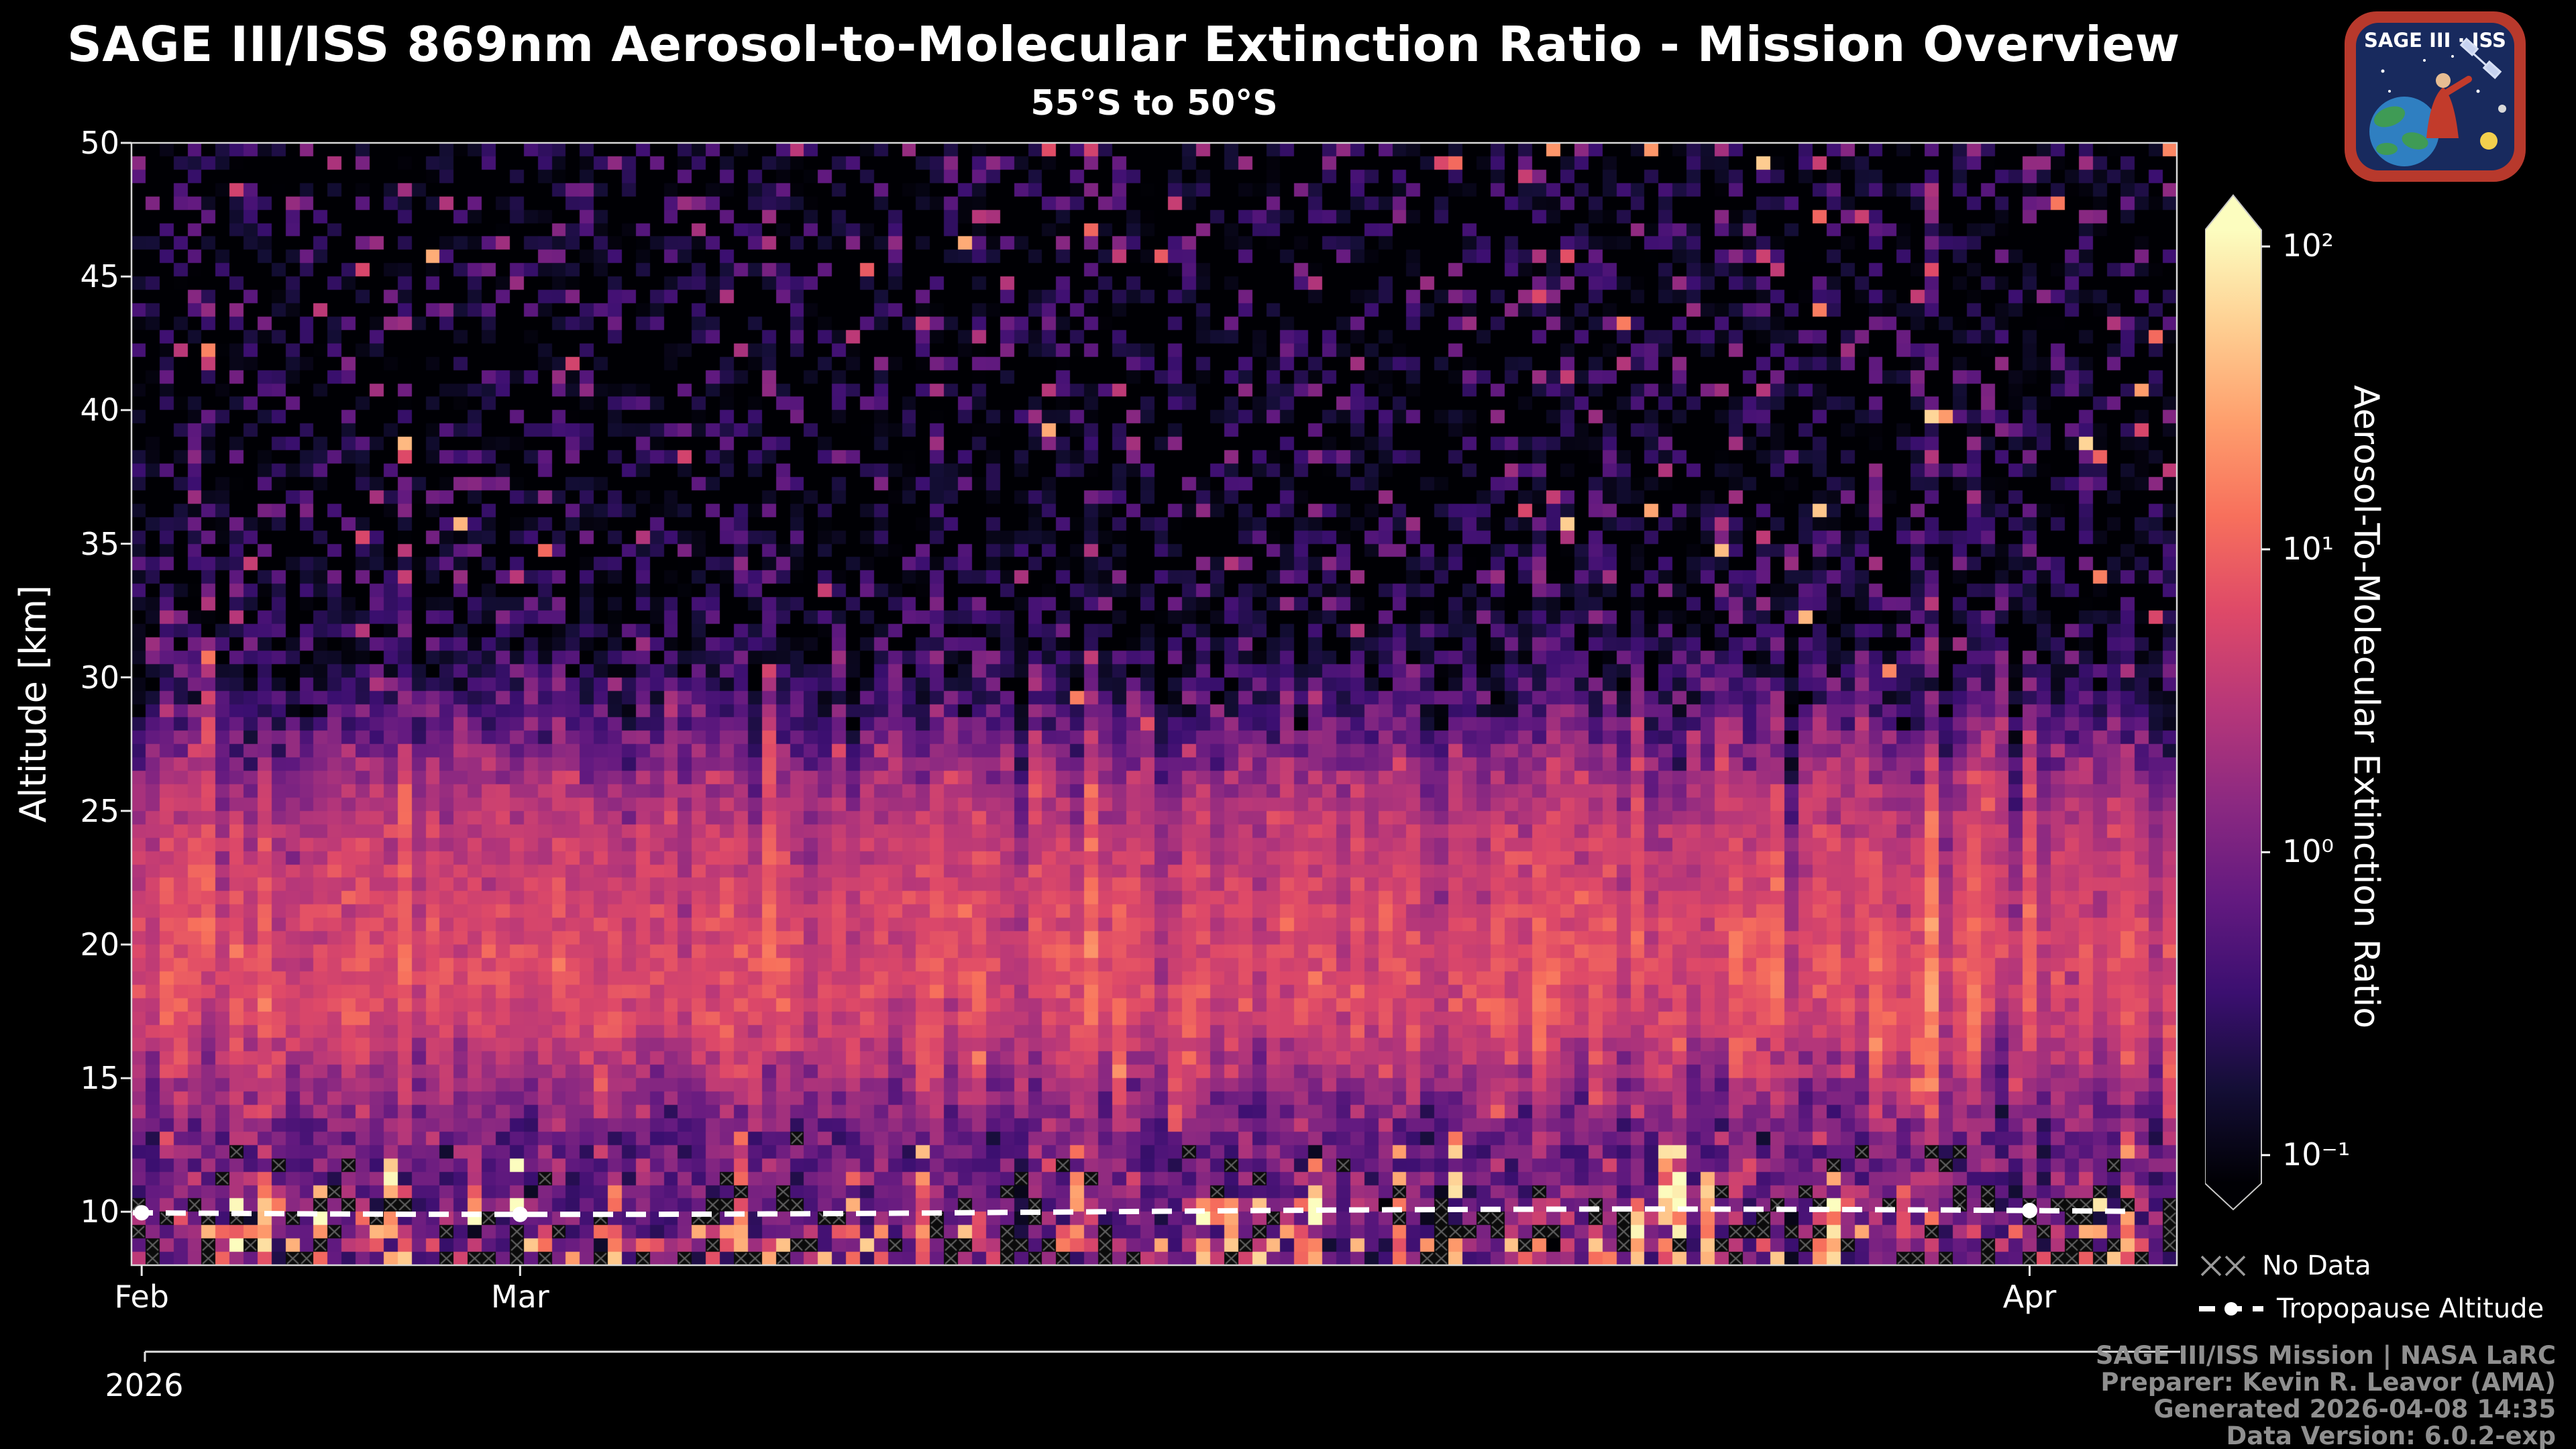 The width and height of the screenshot is (2576, 1449). What do you see at coordinates (2435, 40) in the screenshot?
I see `patch-title: SAGE III · ISS` at bounding box center [2435, 40].